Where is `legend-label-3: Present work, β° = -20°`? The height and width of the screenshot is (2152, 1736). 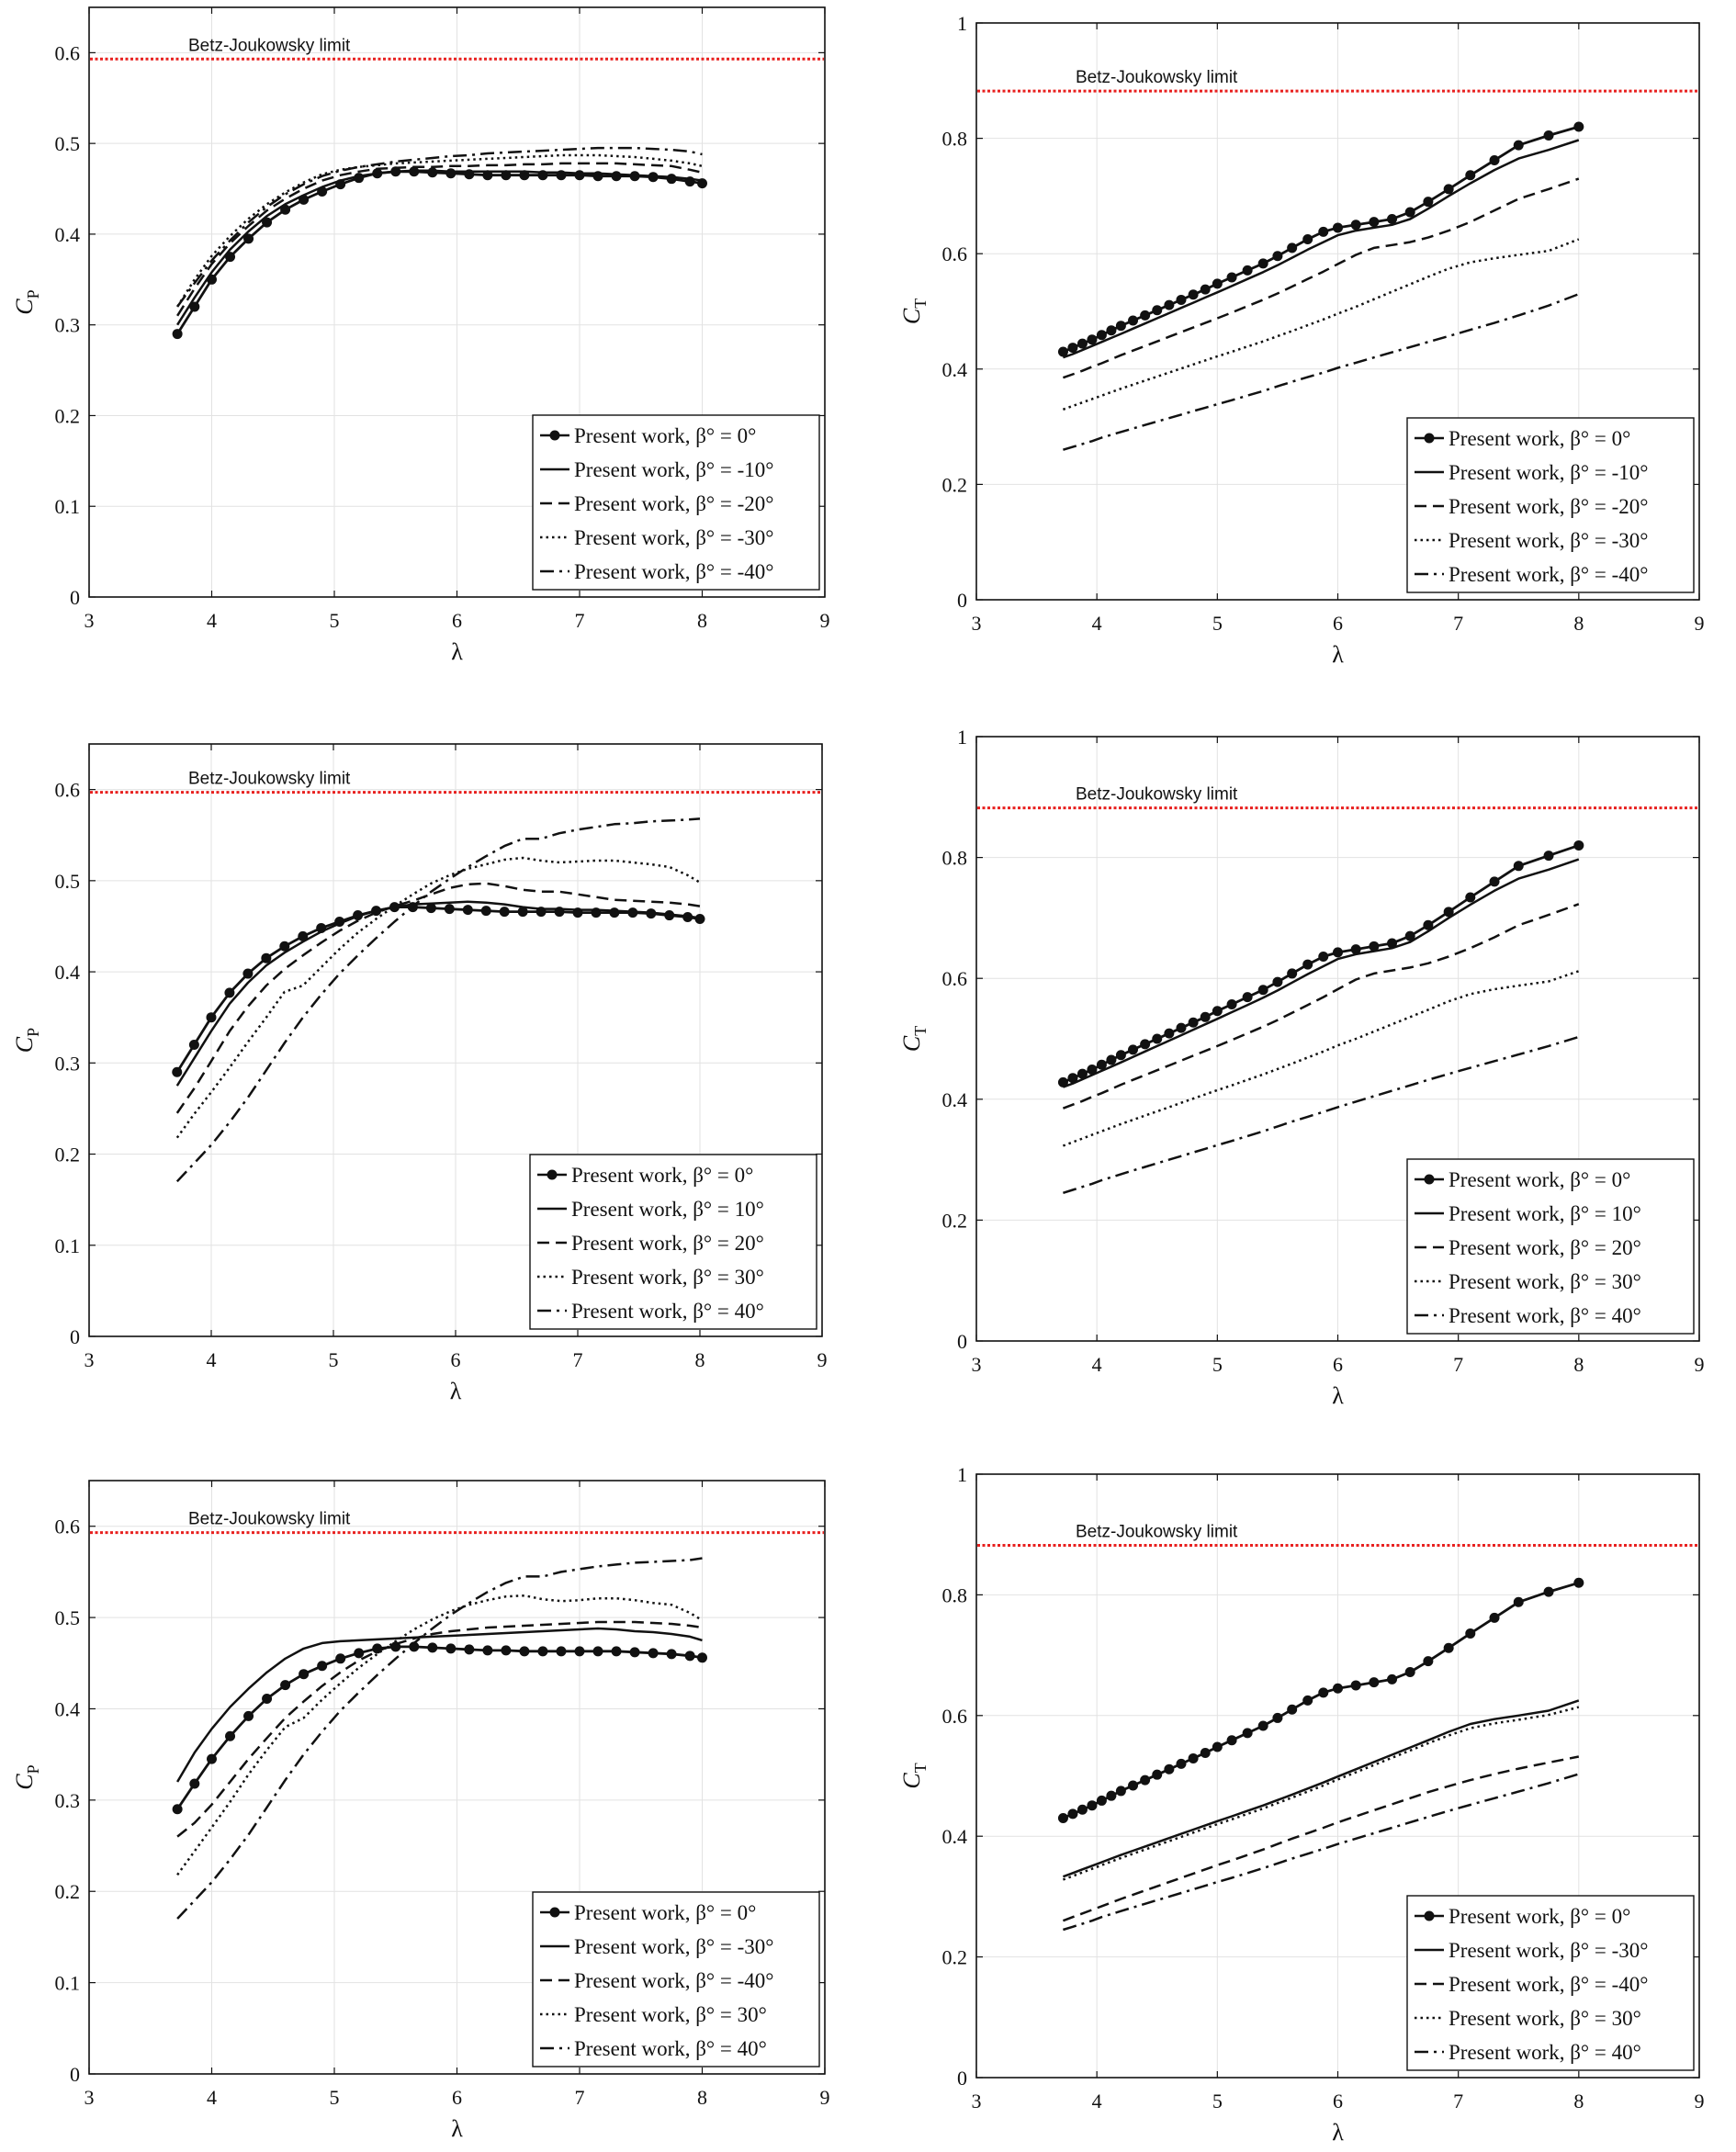
legend-label-3: Present work, β° = -20° is located at coordinates (1548, 507).